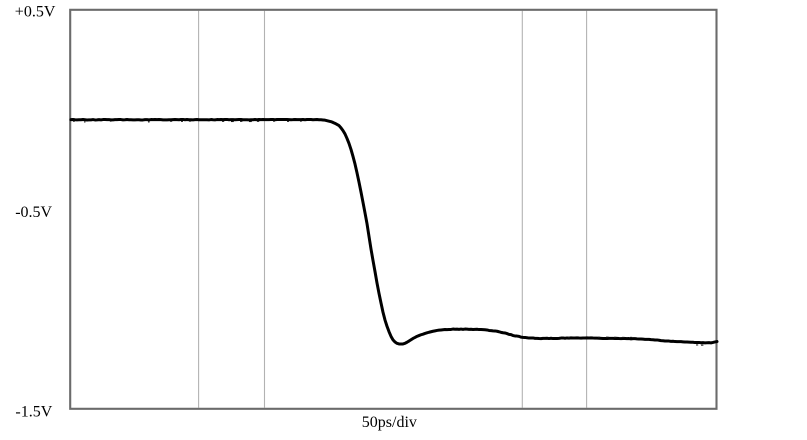 The width and height of the screenshot is (807, 440). What do you see at coordinates (33, 212) in the screenshot?
I see `svg-text: -0.5V` at bounding box center [33, 212].